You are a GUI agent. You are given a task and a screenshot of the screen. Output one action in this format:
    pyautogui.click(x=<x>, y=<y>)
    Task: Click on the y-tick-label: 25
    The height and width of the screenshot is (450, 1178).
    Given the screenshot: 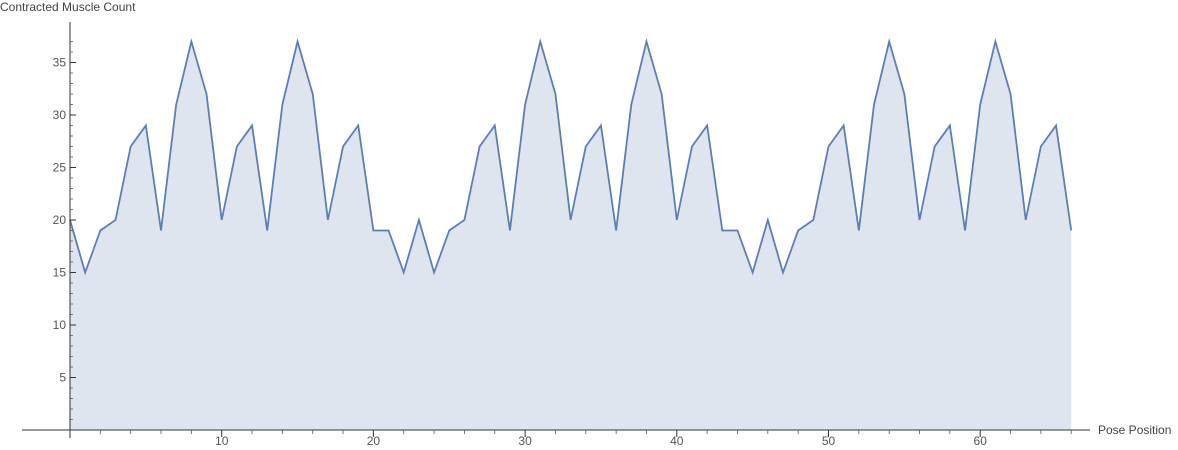 What is the action you would take?
    pyautogui.click(x=60, y=168)
    